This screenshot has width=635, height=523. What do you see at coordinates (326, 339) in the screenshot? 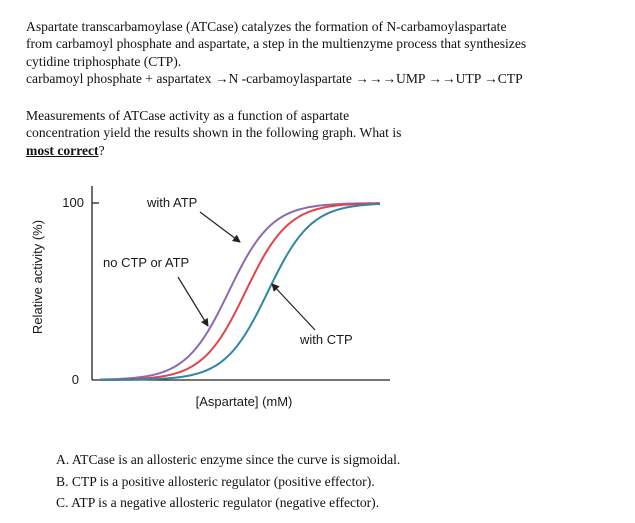
I see `annotation-with-ctp: with CTP` at bounding box center [326, 339].